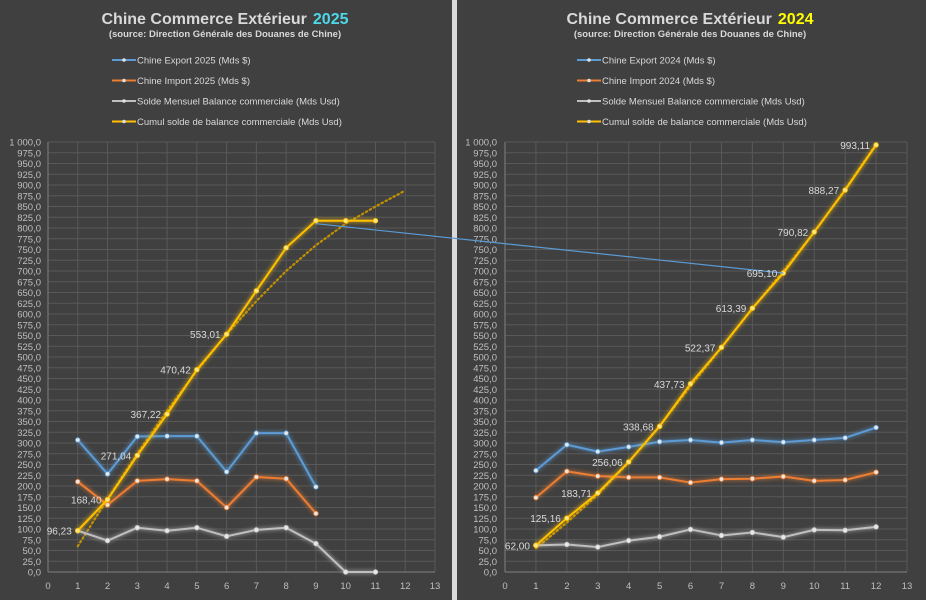 Image resolution: width=926 pixels, height=600 pixels. Describe the element at coordinates (225, 19) in the screenshot. I see `chart-title-2025: Chine Commerce Extérieur 2025` at that location.